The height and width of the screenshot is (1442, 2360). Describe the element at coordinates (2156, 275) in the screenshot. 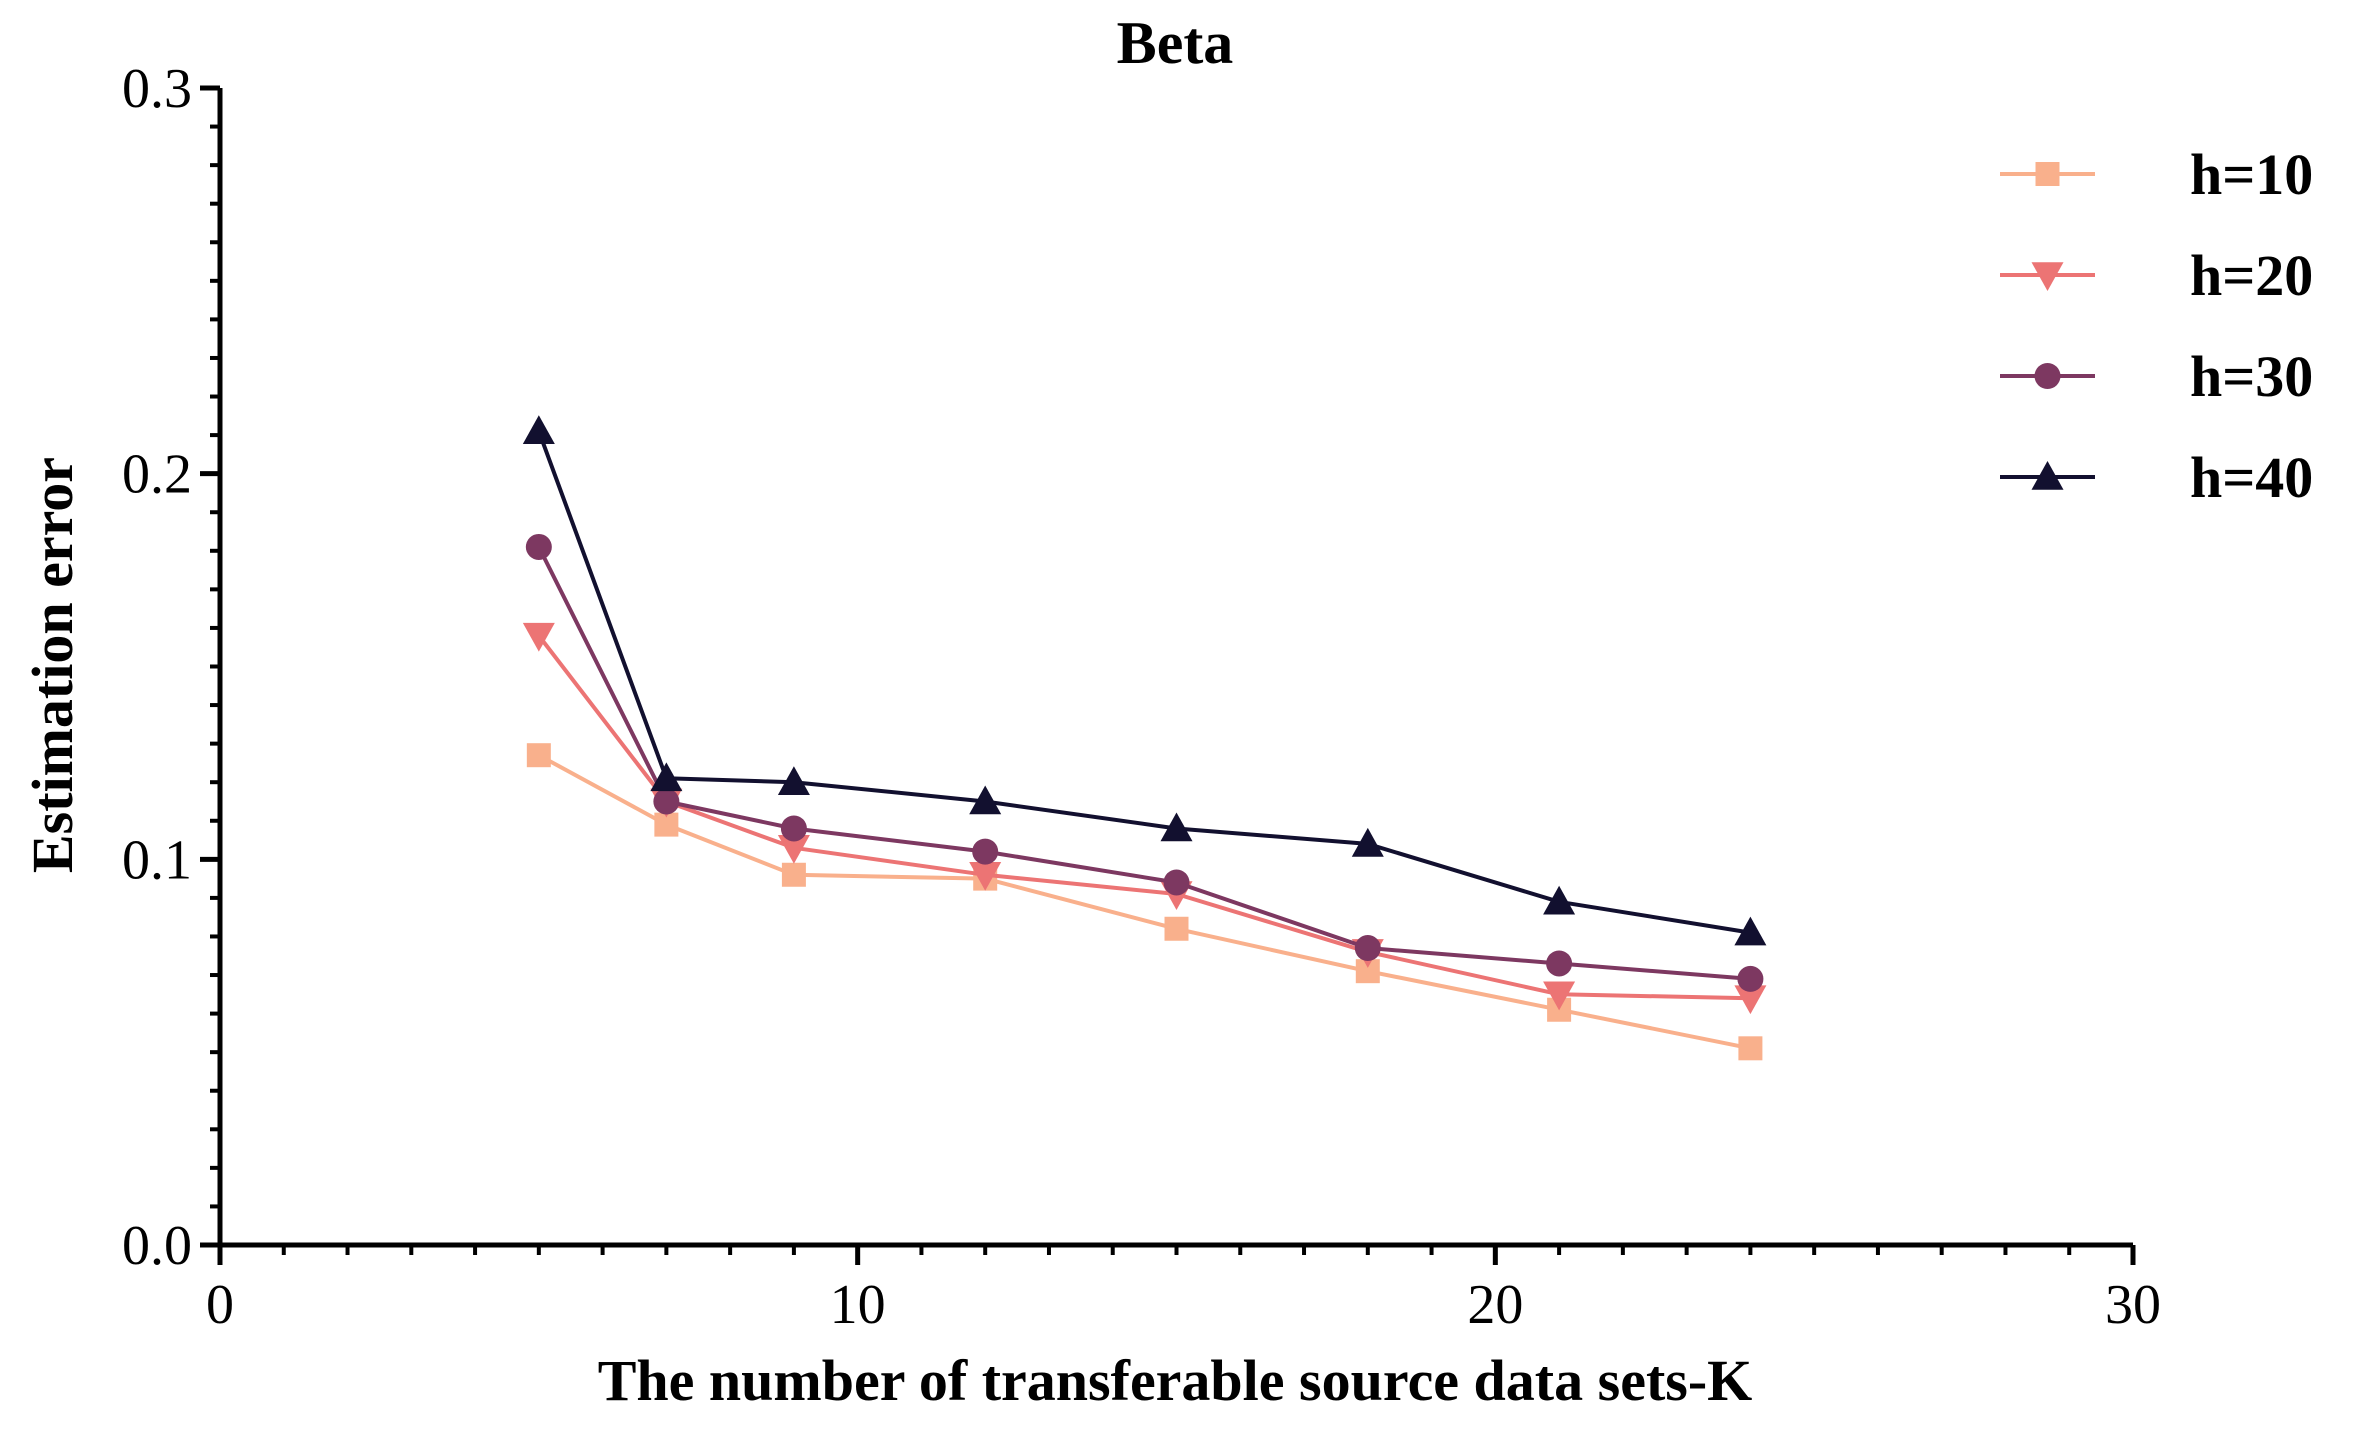

I see `legend-item: h=20` at that location.